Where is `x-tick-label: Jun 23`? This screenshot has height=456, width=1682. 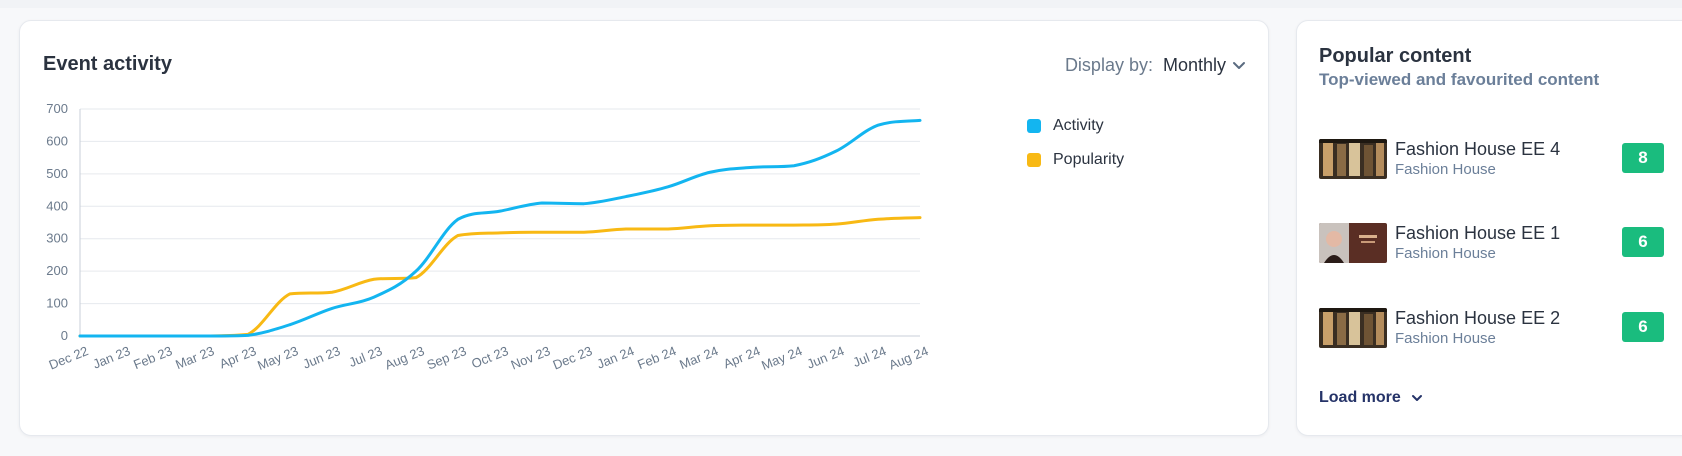 x-tick-label: Jun 23 is located at coordinates (322, 357).